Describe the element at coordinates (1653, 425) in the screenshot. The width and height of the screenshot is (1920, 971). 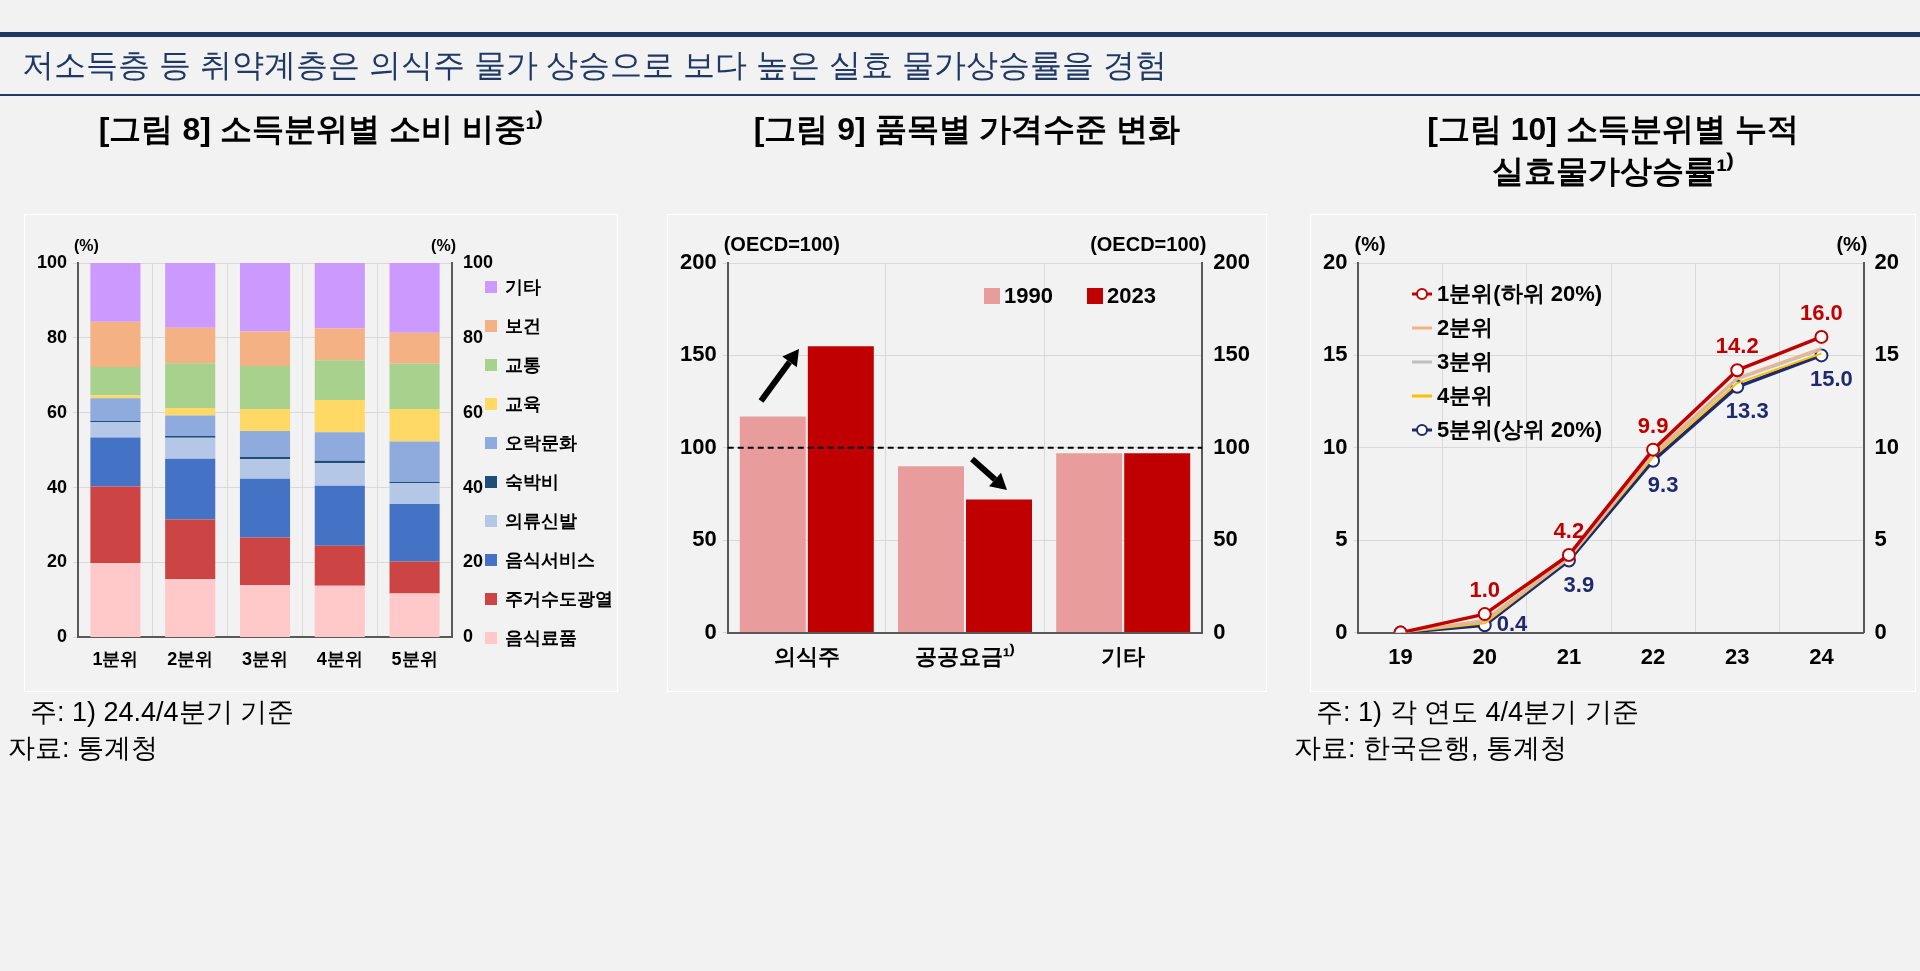
I see `data-label: 9.9` at that location.